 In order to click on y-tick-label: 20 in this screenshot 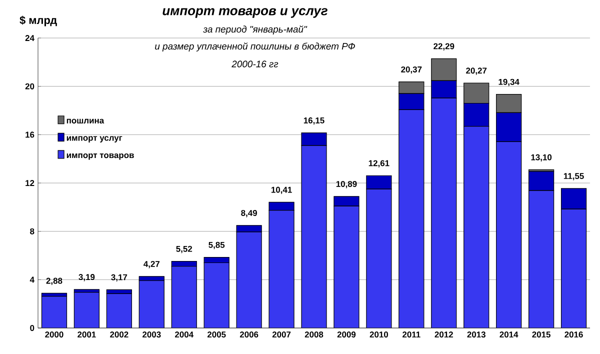, I will do `click(29, 86)`.